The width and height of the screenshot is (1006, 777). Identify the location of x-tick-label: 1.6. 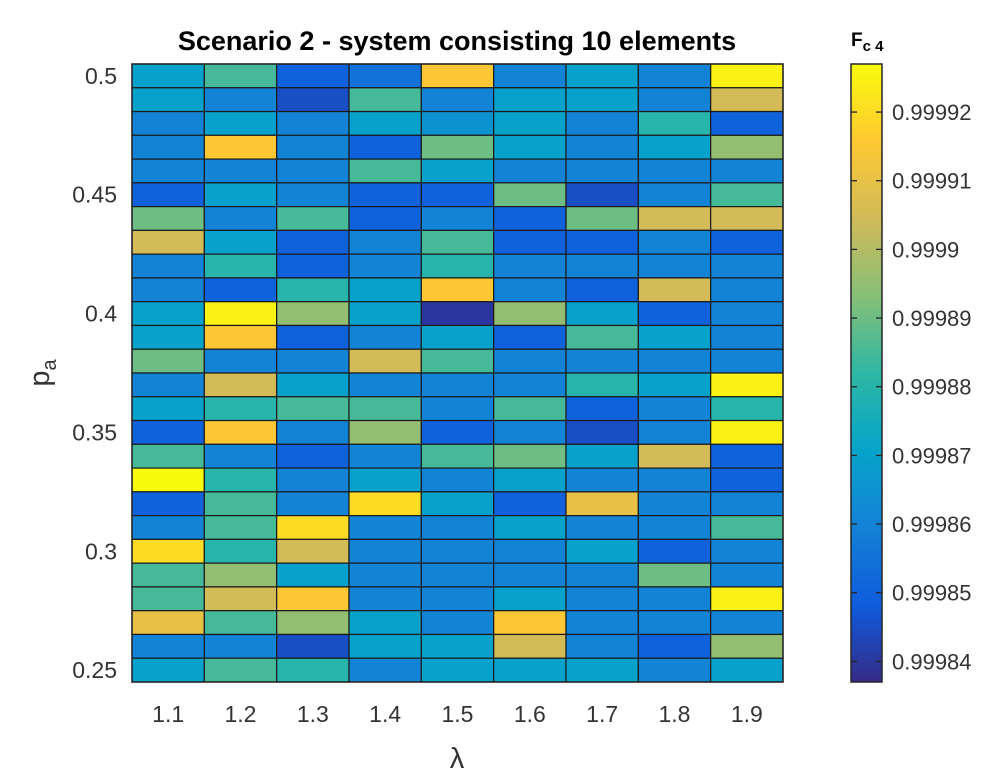
(530, 714).